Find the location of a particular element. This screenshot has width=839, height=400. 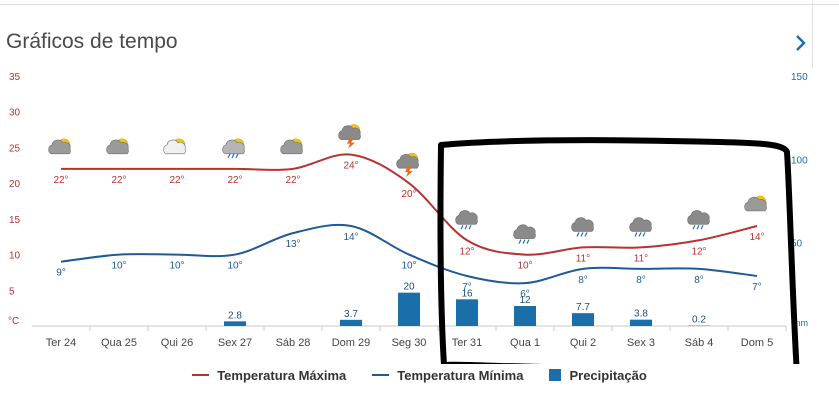

temp-max-label-sex-3: 11° is located at coordinates (641, 258).